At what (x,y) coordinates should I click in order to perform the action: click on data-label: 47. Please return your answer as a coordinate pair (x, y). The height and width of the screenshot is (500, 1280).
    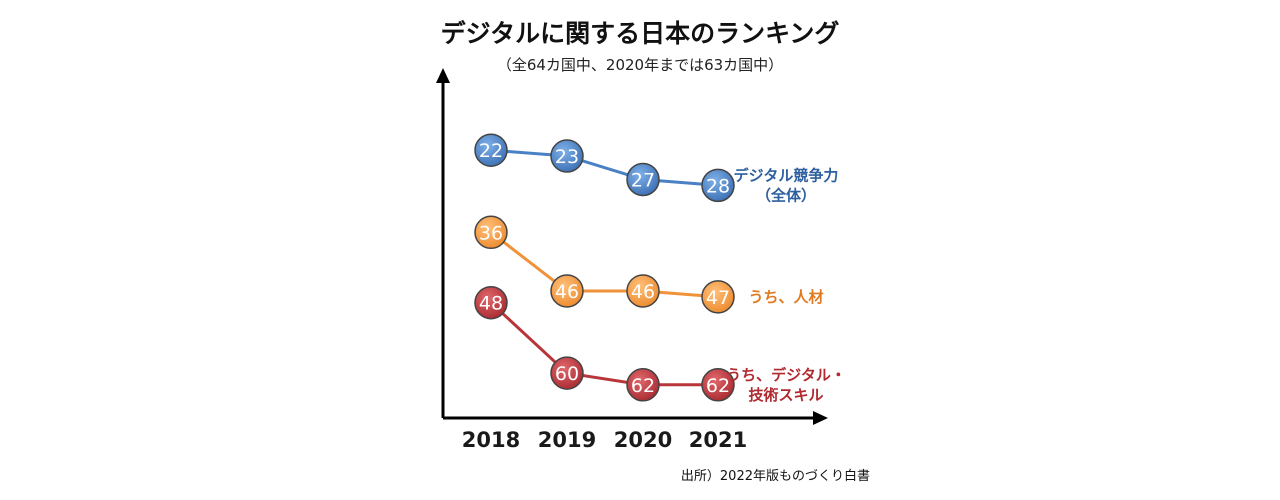
    Looking at the image, I should click on (718, 298).